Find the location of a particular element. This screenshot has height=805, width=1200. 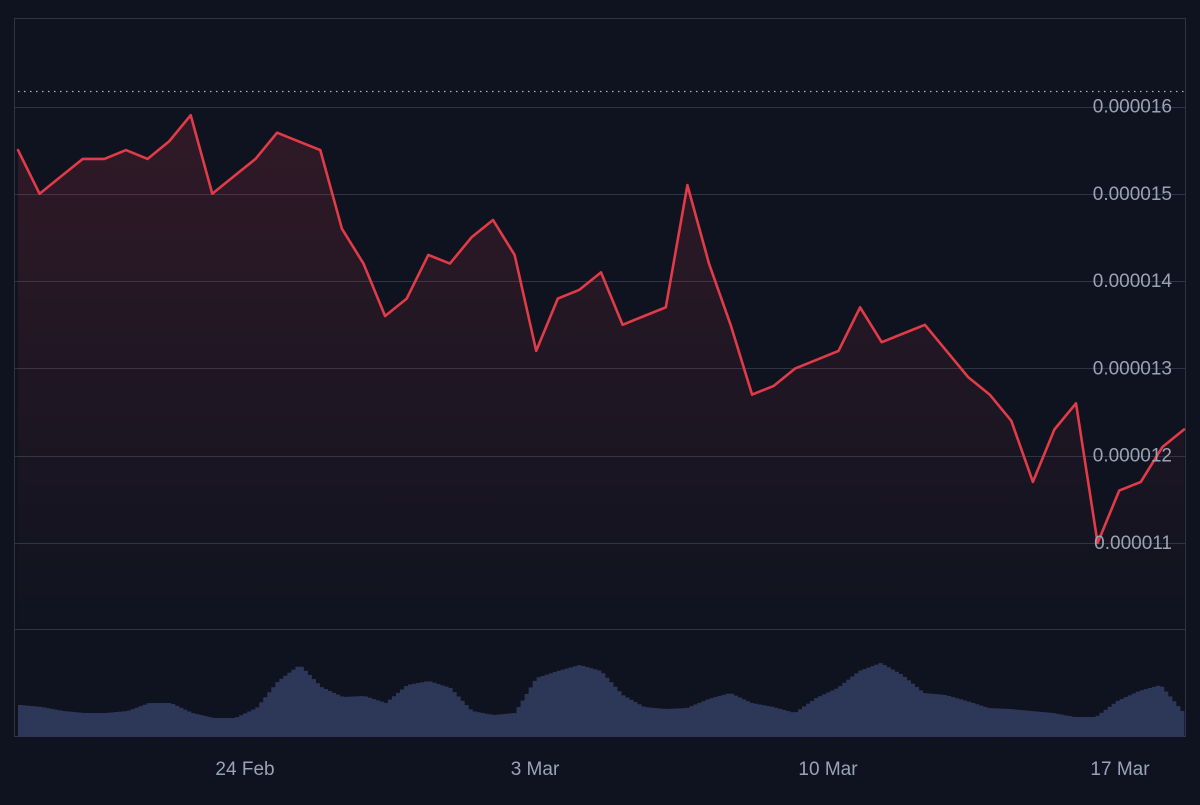

x-tick-label: 24 Feb is located at coordinates (244, 769).